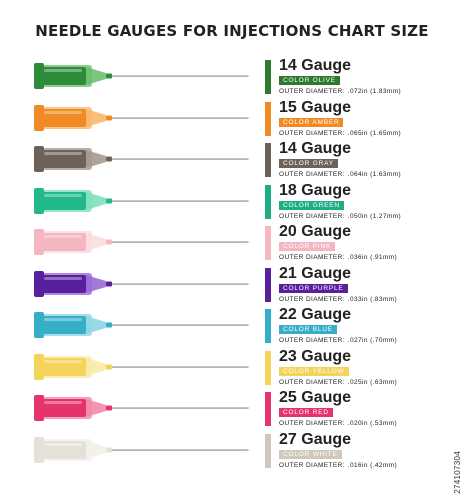  What do you see at coordinates (315, 273) in the screenshot?
I see `gauge-label: 21 Gauge` at bounding box center [315, 273].